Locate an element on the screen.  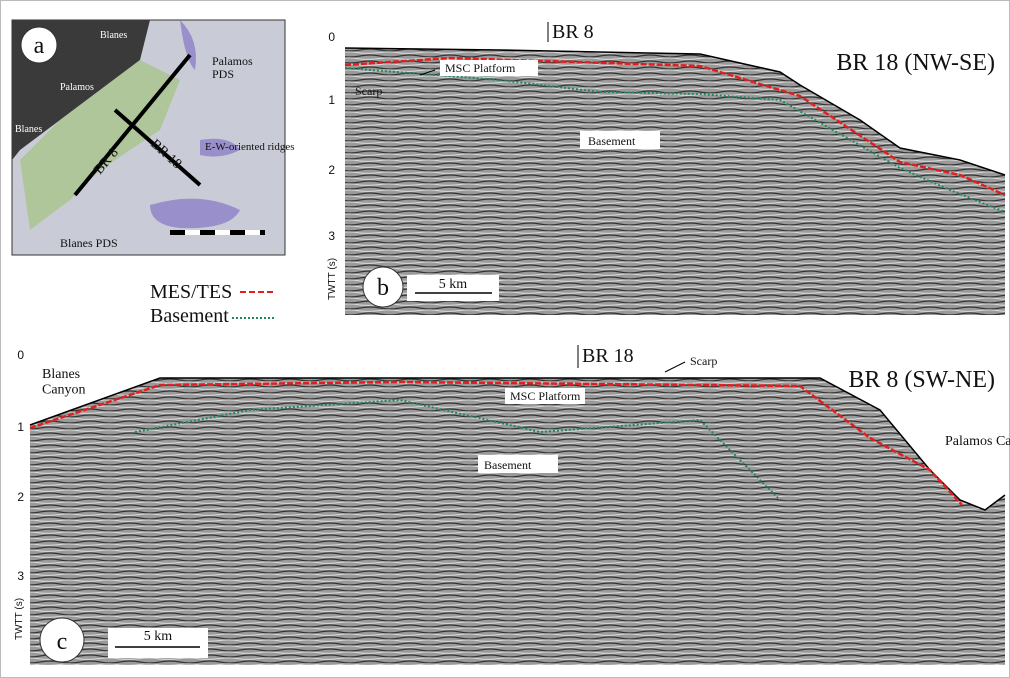
legend-item: MES/TES is located at coordinates (191, 292).